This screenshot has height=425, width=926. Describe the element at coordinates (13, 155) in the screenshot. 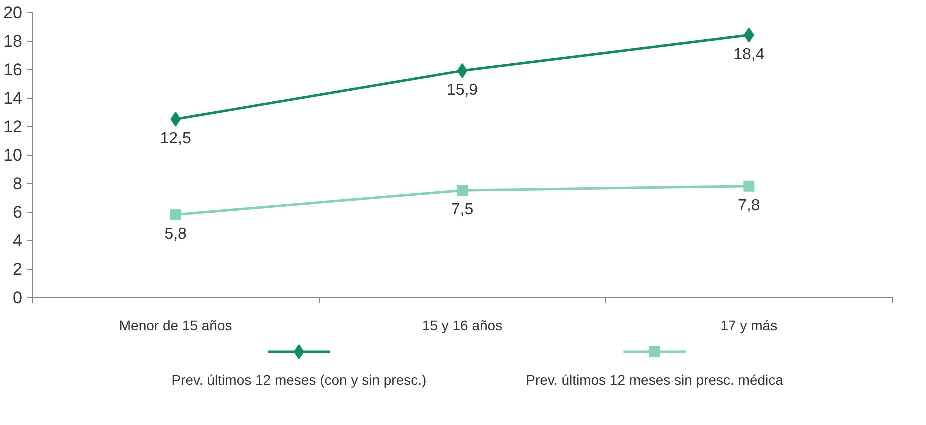

I see `y-tick-label: 10` at that location.